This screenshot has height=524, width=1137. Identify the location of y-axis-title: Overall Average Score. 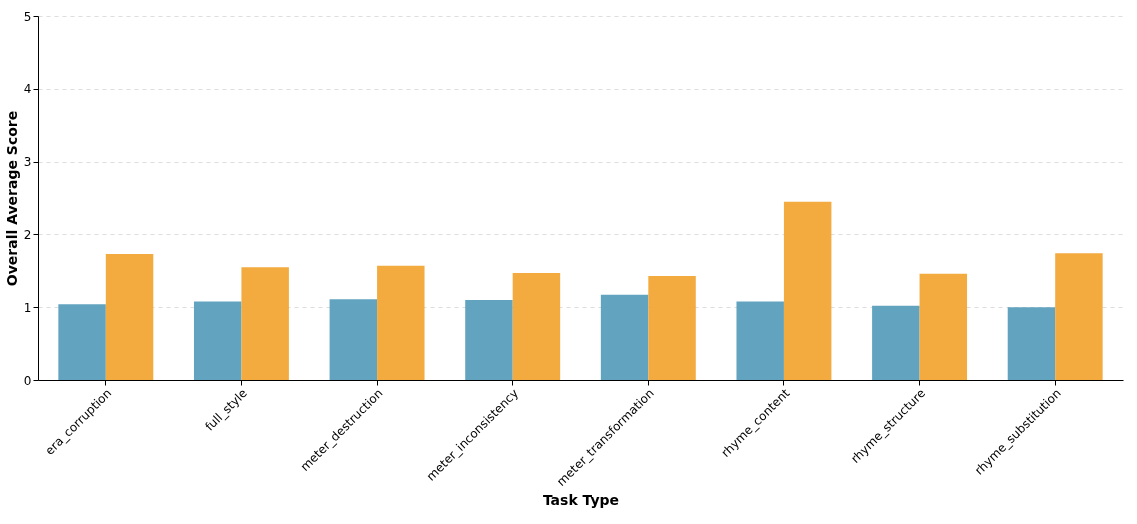
(11, 198).